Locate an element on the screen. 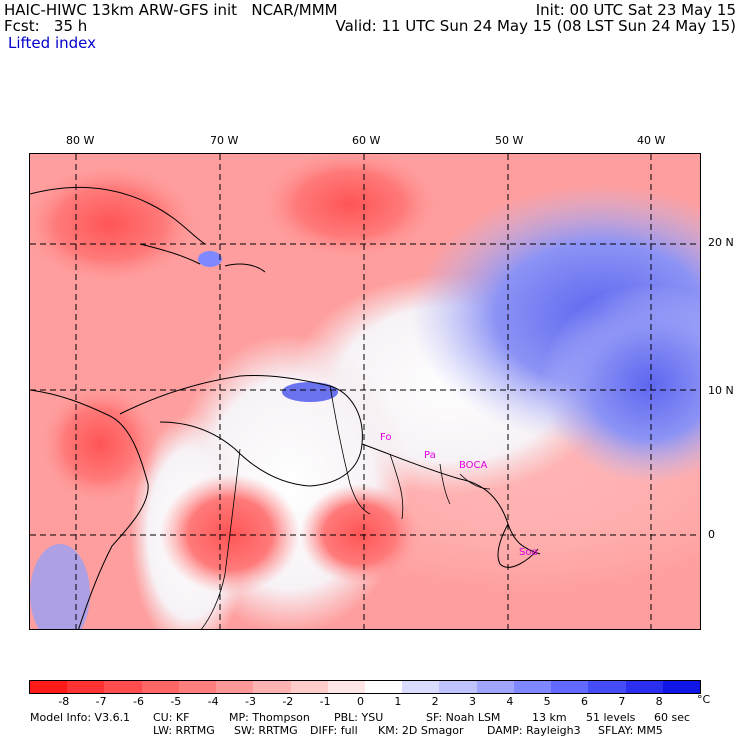 Image resolution: width=740 pixels, height=740 pixels. country-borders is located at coordinates (346, 507).